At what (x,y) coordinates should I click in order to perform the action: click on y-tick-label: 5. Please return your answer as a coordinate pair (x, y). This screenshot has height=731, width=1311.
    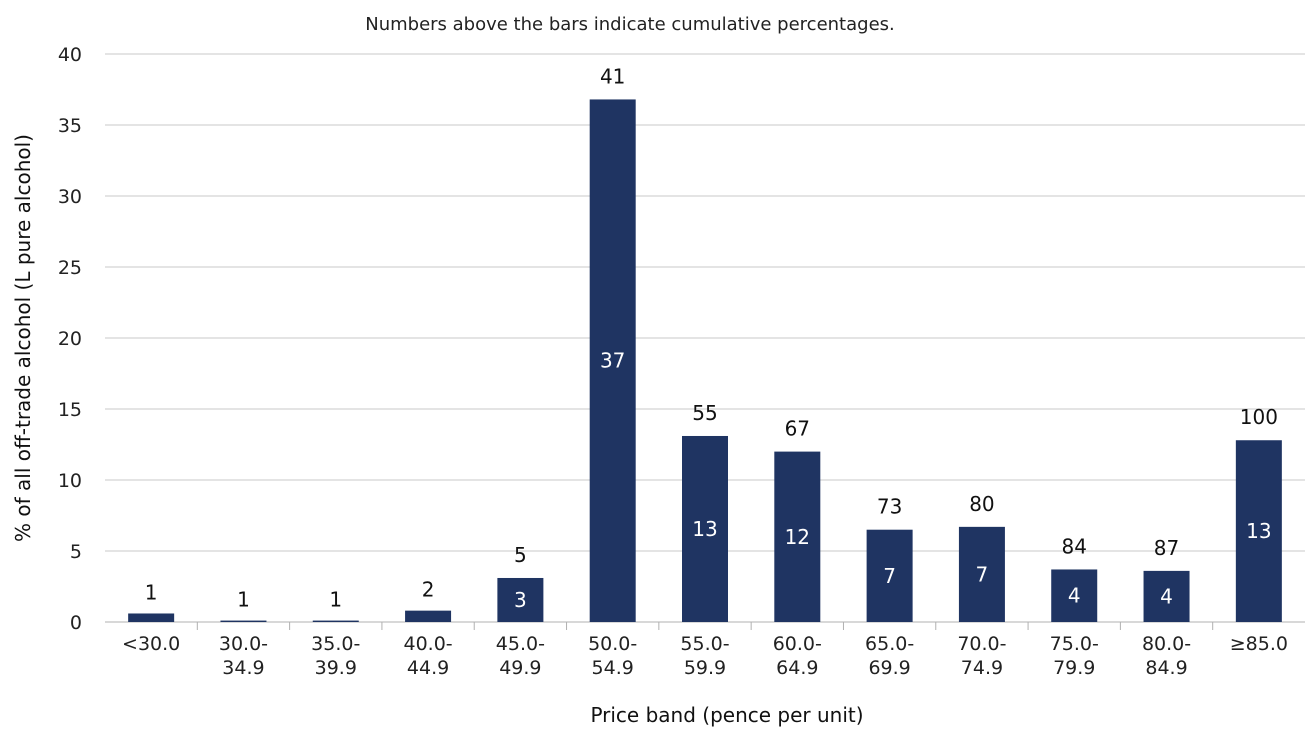
    Looking at the image, I should click on (76, 552).